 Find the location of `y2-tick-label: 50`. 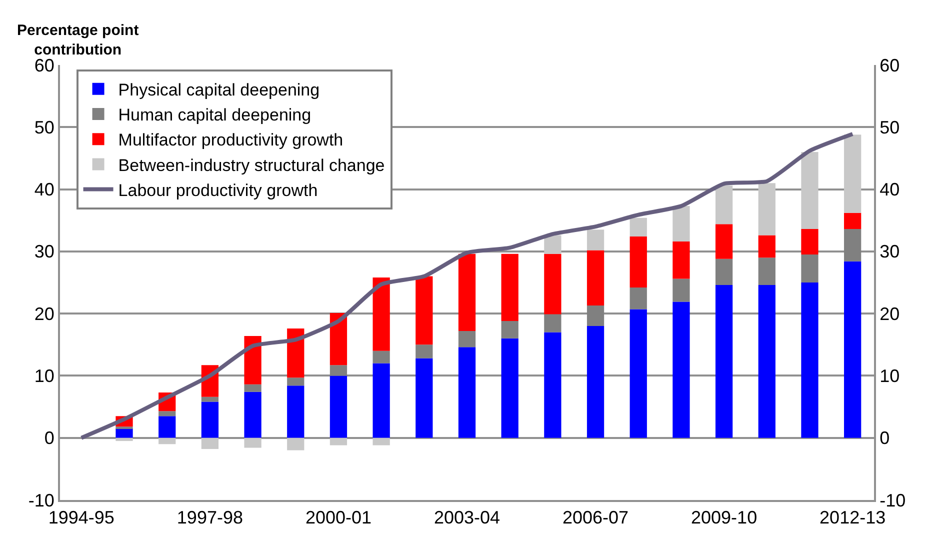

y2-tick-label: 50 is located at coordinates (890, 127).